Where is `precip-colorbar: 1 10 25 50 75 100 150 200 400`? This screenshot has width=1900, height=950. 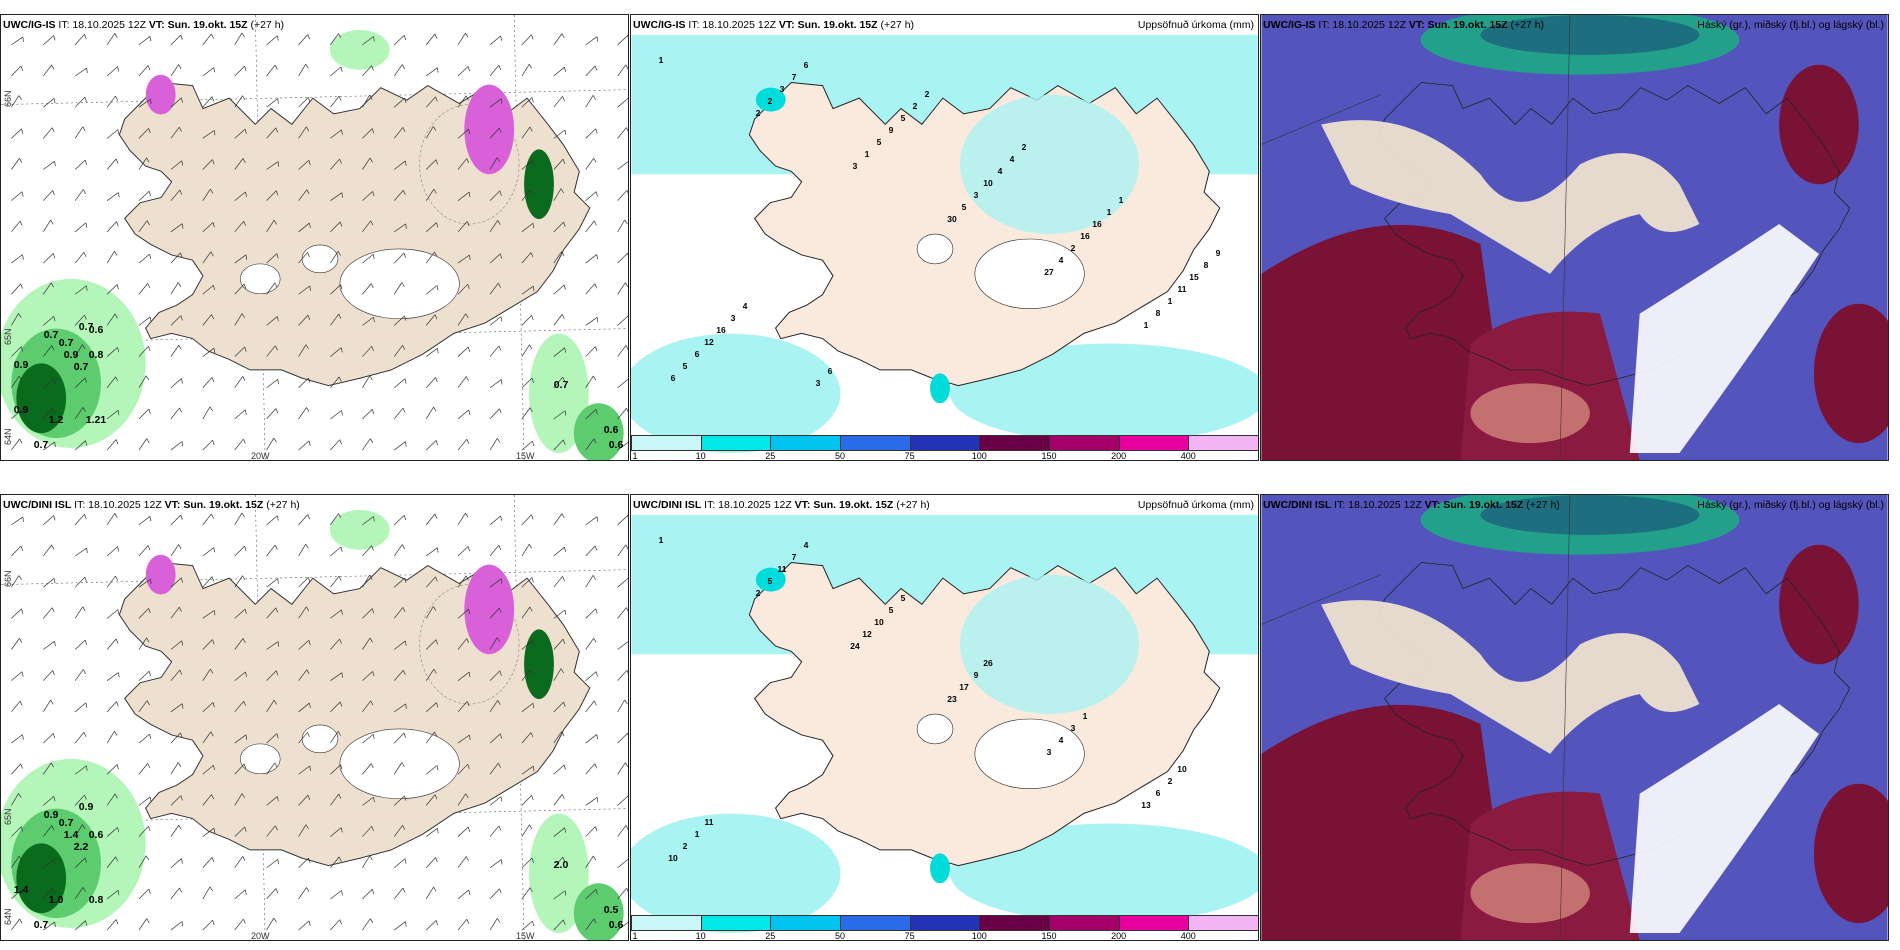 precip-colorbar: 1 10 25 50 75 100 150 200 400 is located at coordinates (944, 927).